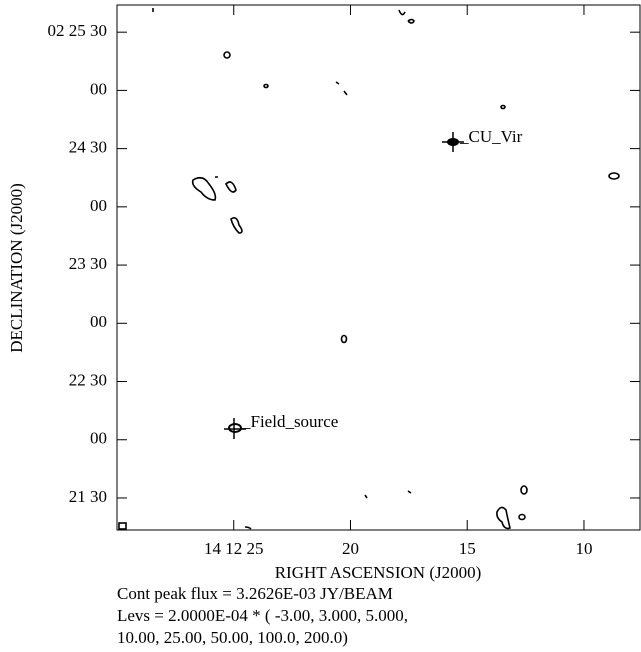  Describe the element at coordinates (88, 147) in the screenshot. I see `y-tick-label: 24 30` at that location.